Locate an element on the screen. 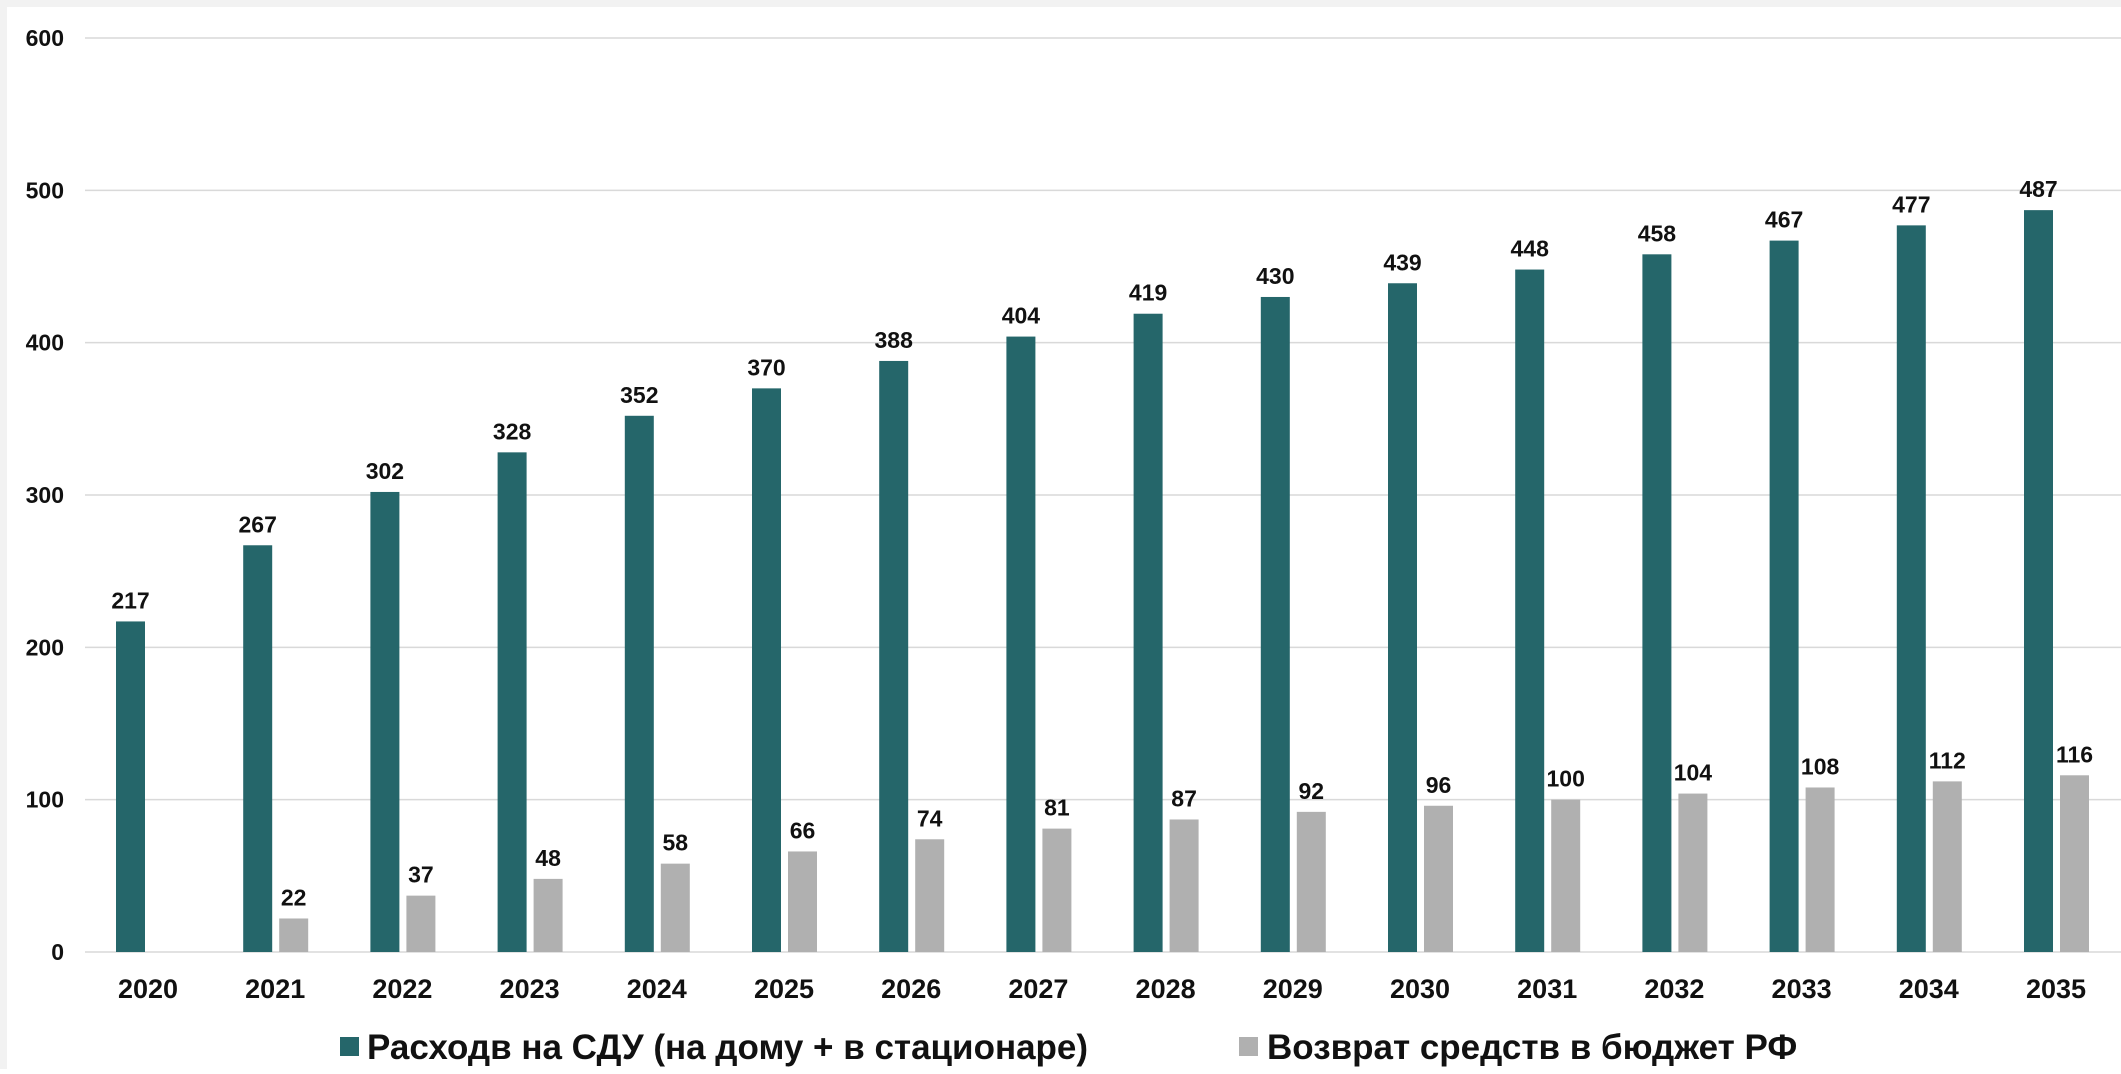 The image size is (2121, 1074). y-tick-label: 300 is located at coordinates (45, 495).